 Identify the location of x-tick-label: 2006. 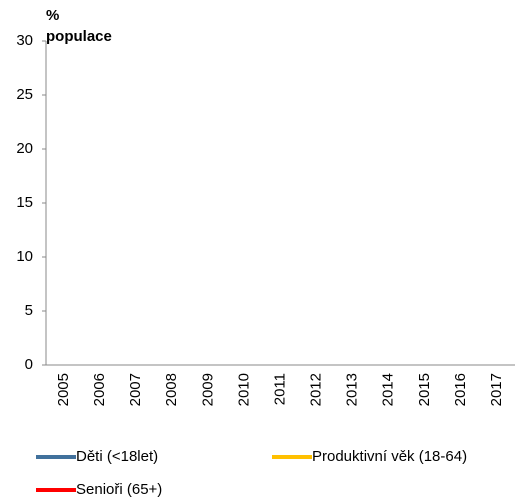
(99, 389).